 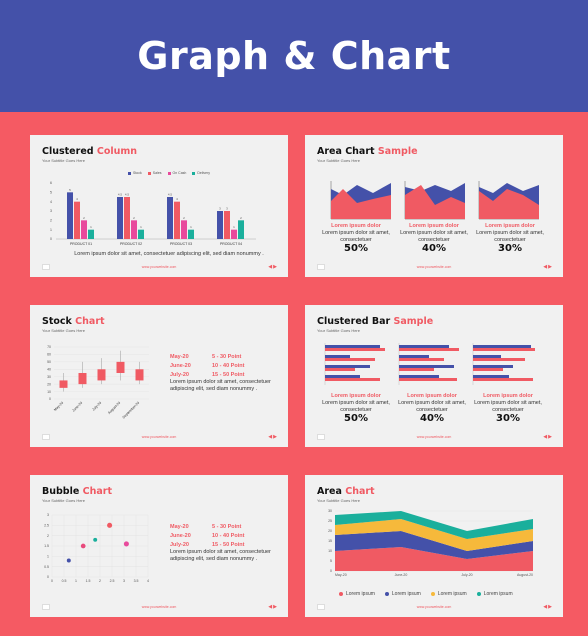 What do you see at coordinates (148, 581) in the screenshot?
I see `x-tick-label: 4` at bounding box center [148, 581].